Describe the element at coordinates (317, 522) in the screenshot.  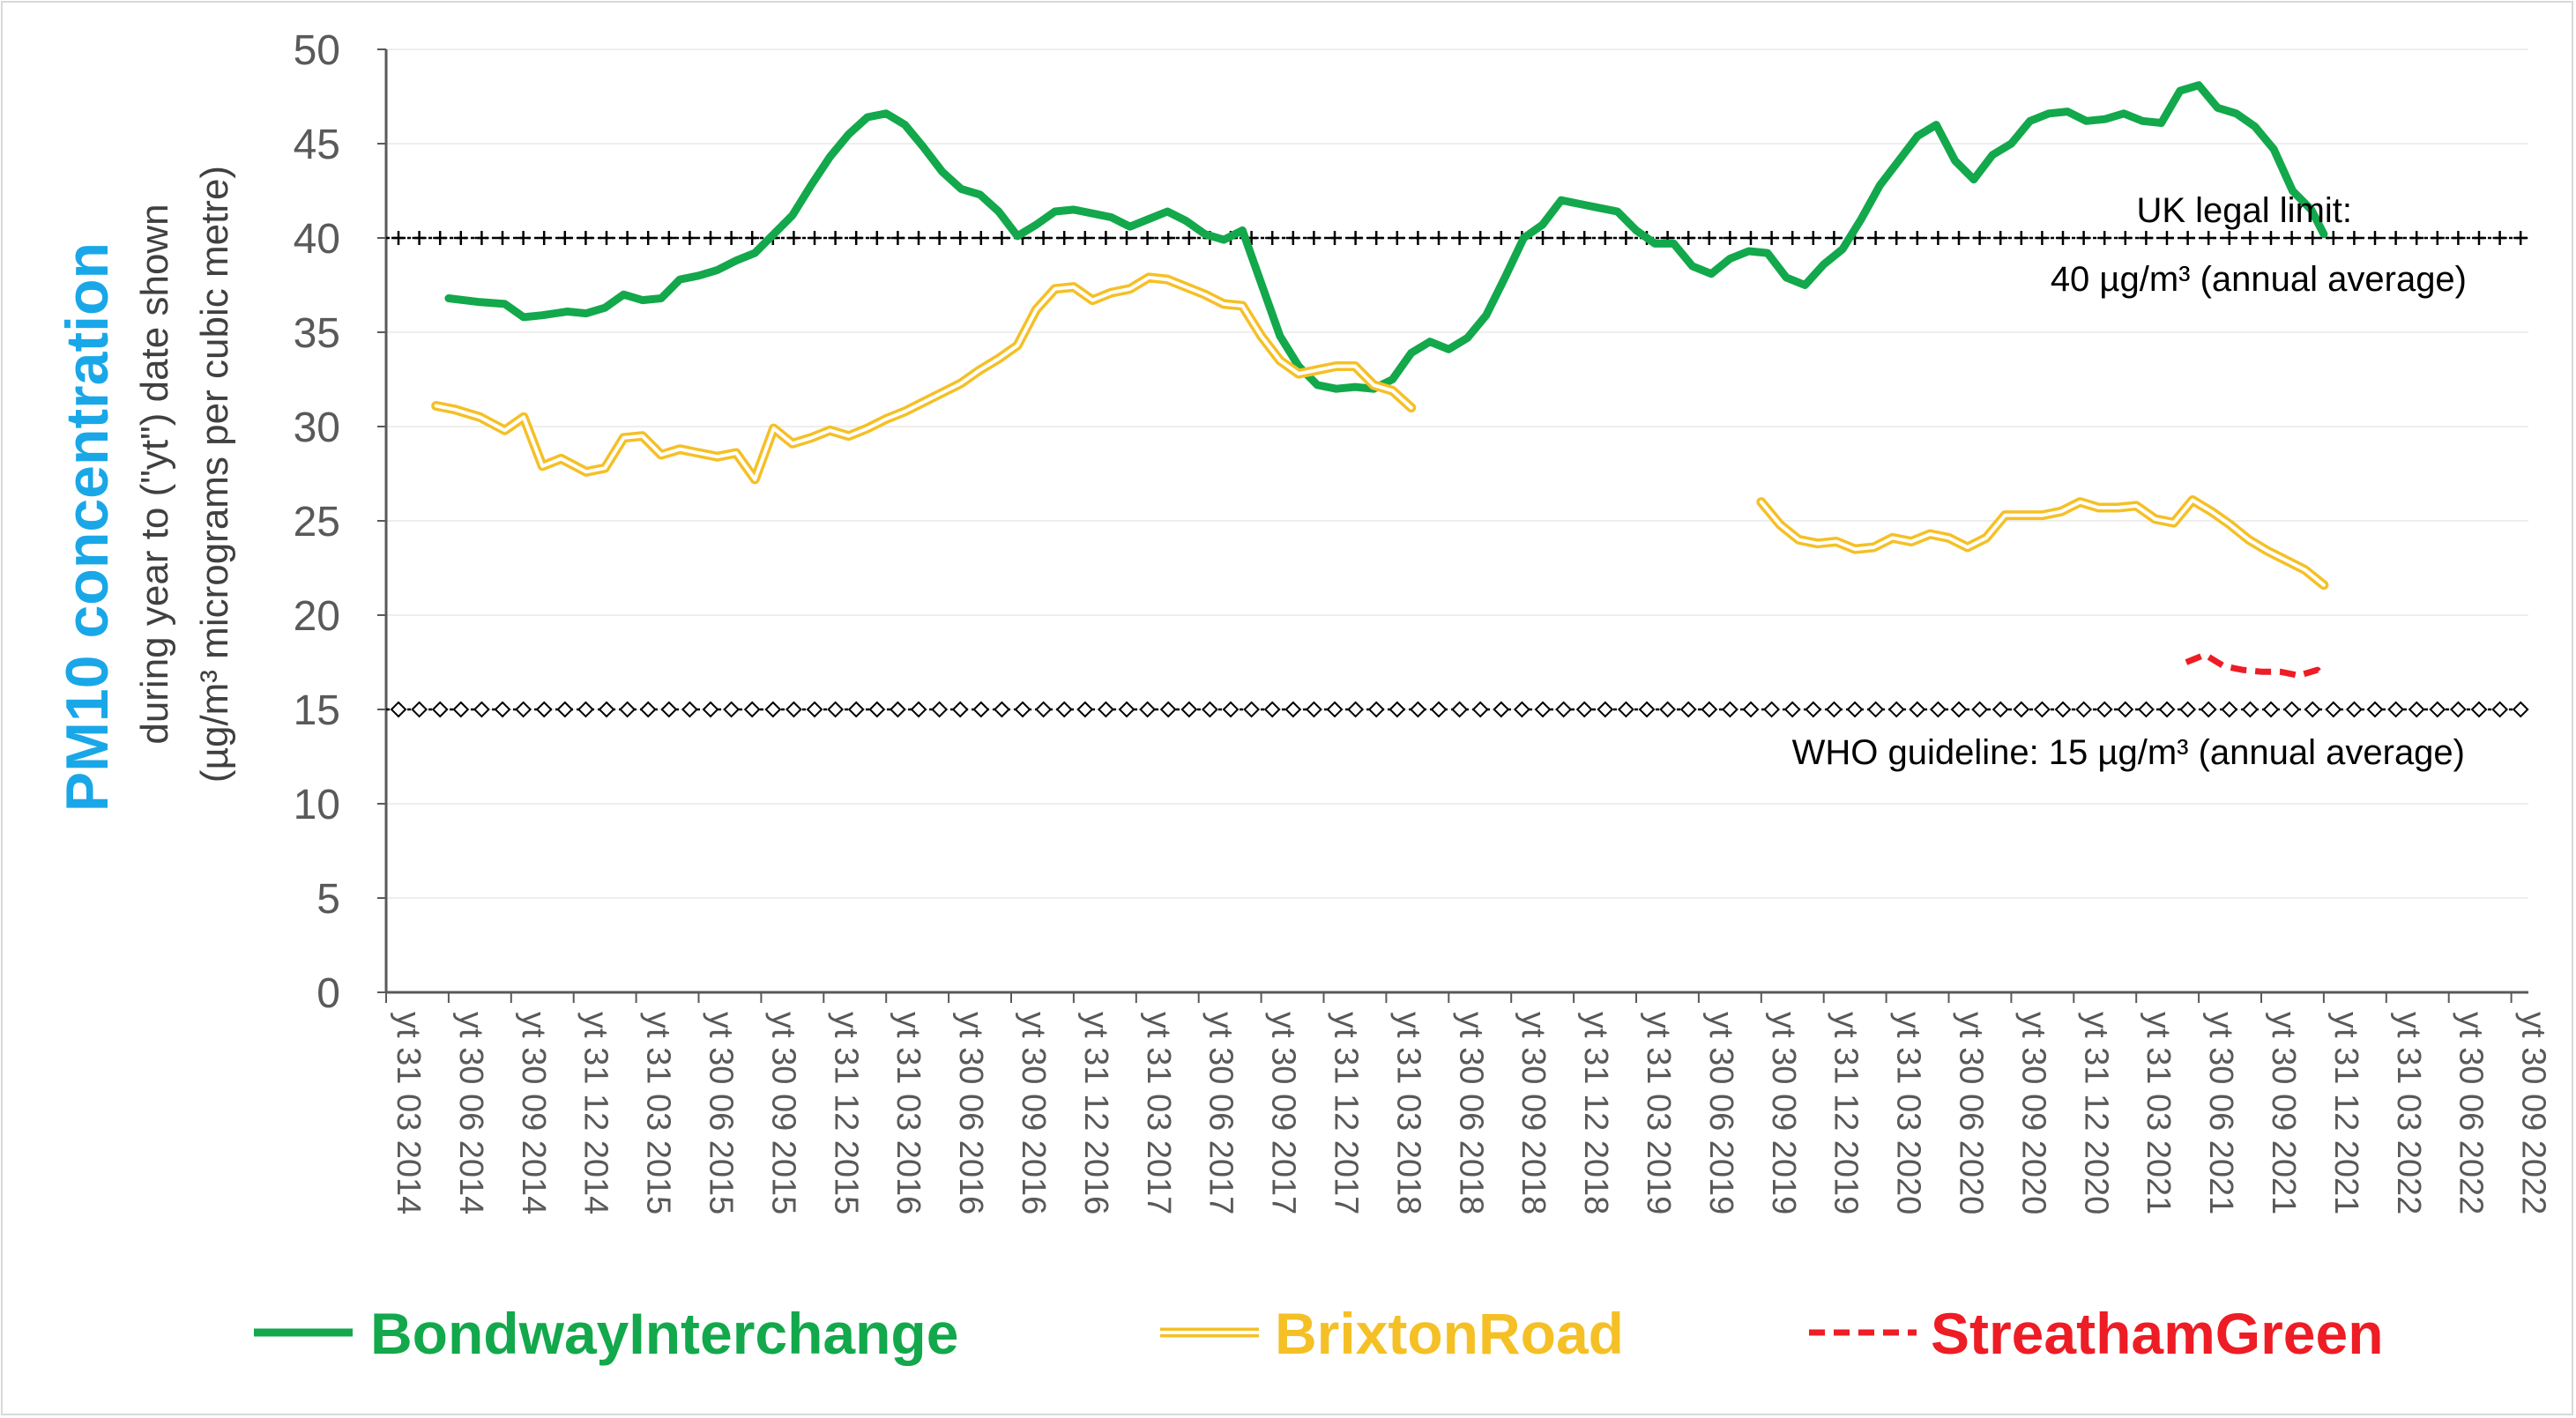
I see `y-tick-label-25: 25` at that location.